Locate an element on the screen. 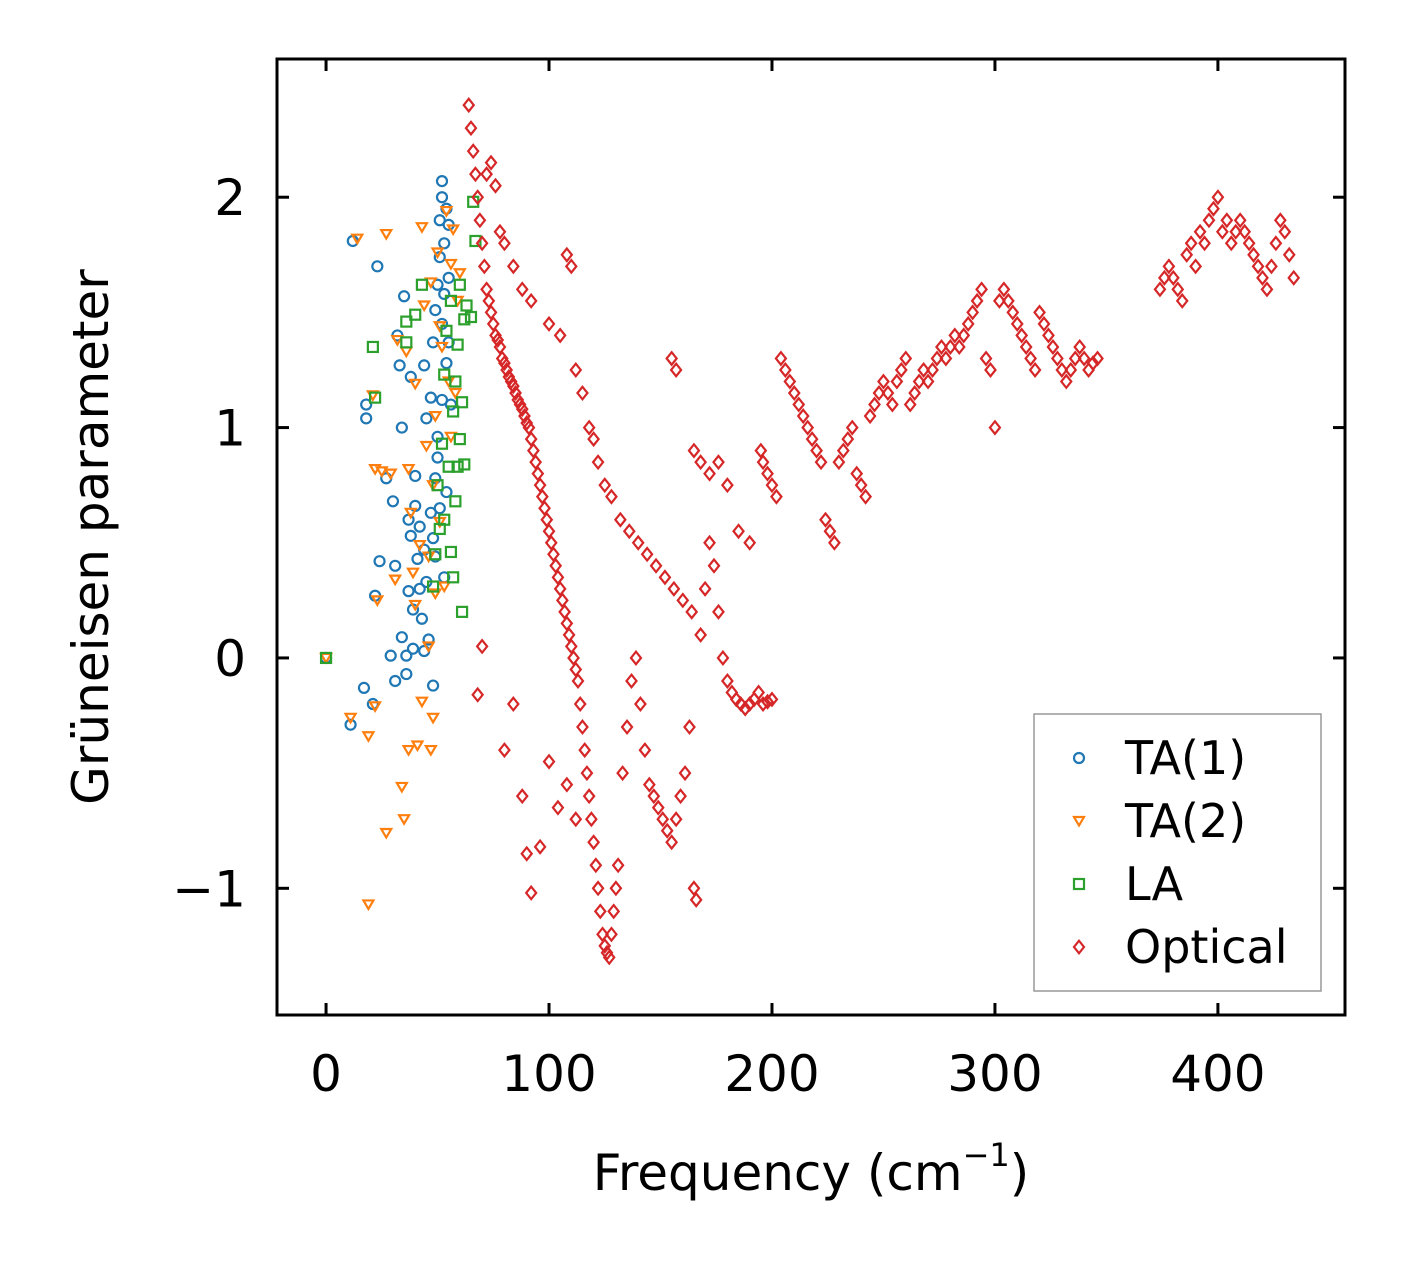 This screenshot has height=1264, width=1406. x-tick-label: 100 is located at coordinates (548, 1074).